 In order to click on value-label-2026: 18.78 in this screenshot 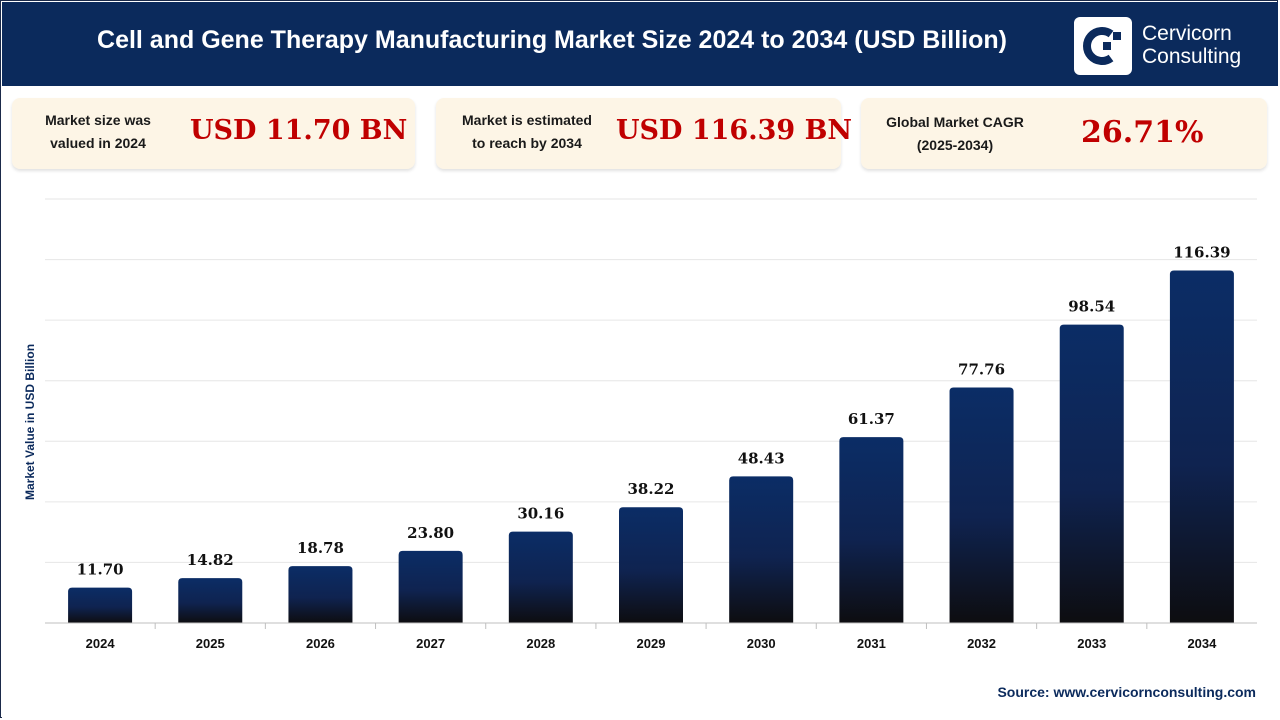, I will do `click(320, 548)`.